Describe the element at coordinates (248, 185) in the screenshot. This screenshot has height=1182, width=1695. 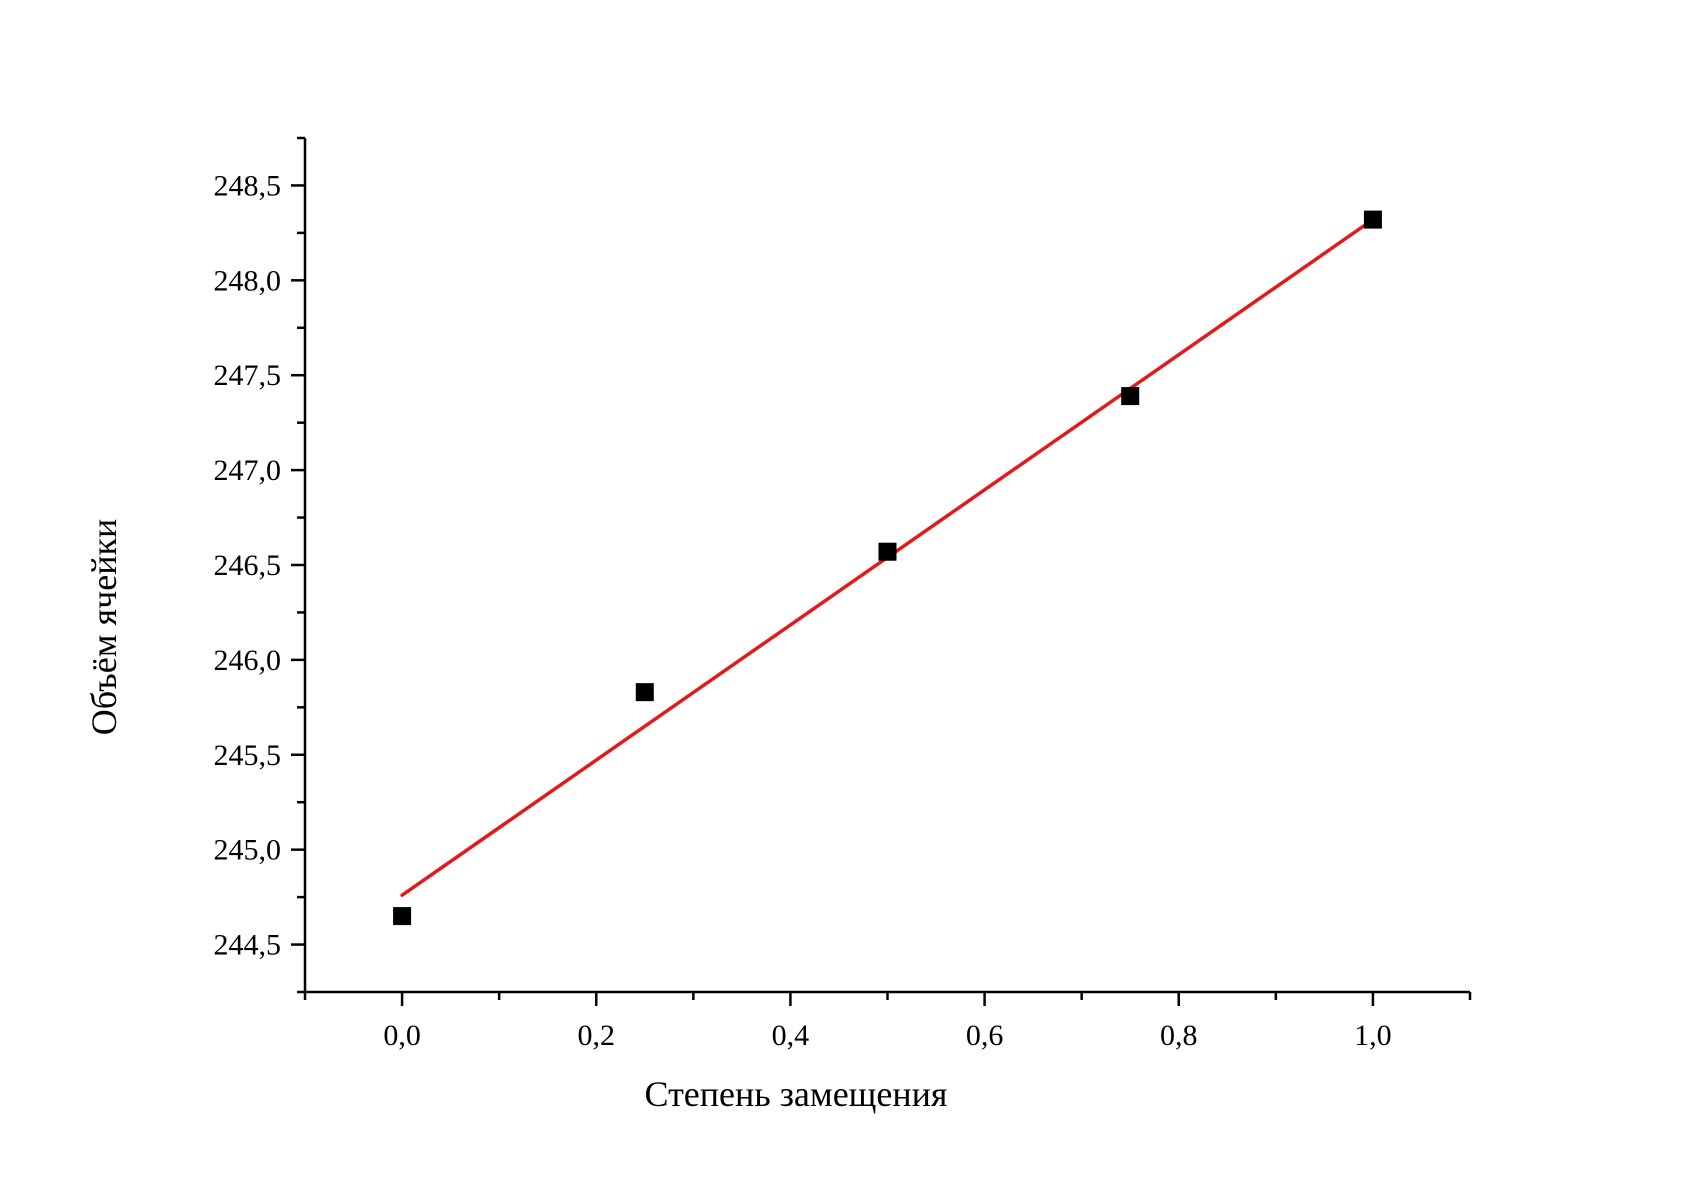
I see `y-tick-label: 248,5` at that location.